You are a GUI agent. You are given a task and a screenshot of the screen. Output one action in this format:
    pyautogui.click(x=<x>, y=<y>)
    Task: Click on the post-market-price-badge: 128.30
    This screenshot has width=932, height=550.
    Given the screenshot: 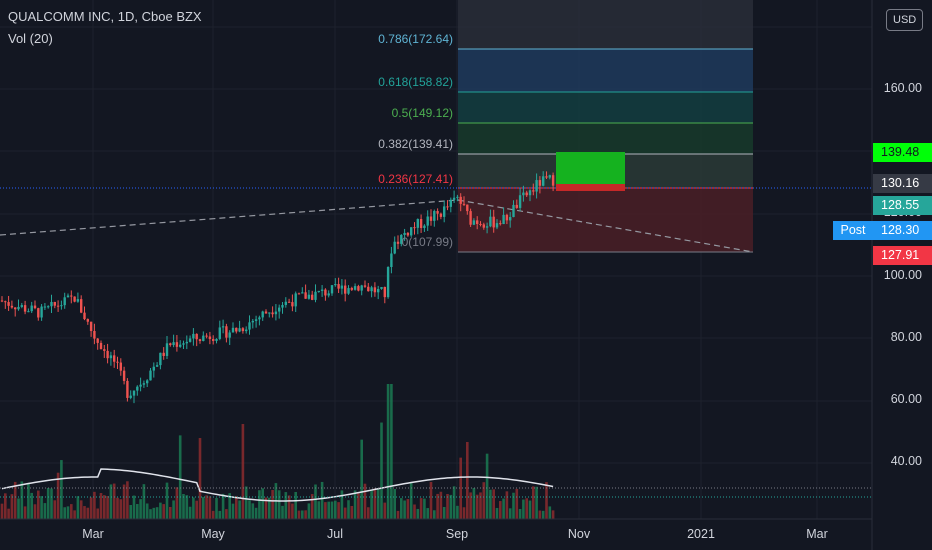 What is the action you would take?
    pyautogui.click(x=902, y=230)
    